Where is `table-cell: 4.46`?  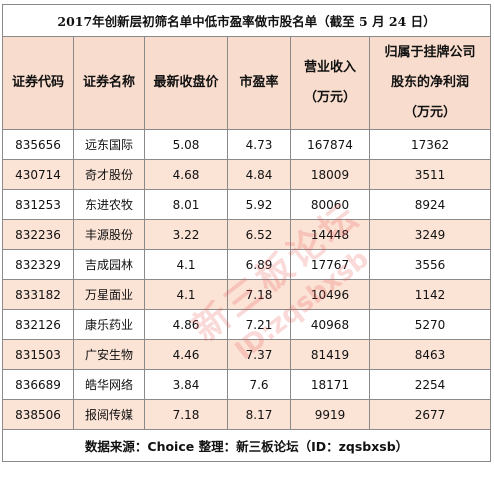
table-cell: 4.46 is located at coordinates (186, 354).